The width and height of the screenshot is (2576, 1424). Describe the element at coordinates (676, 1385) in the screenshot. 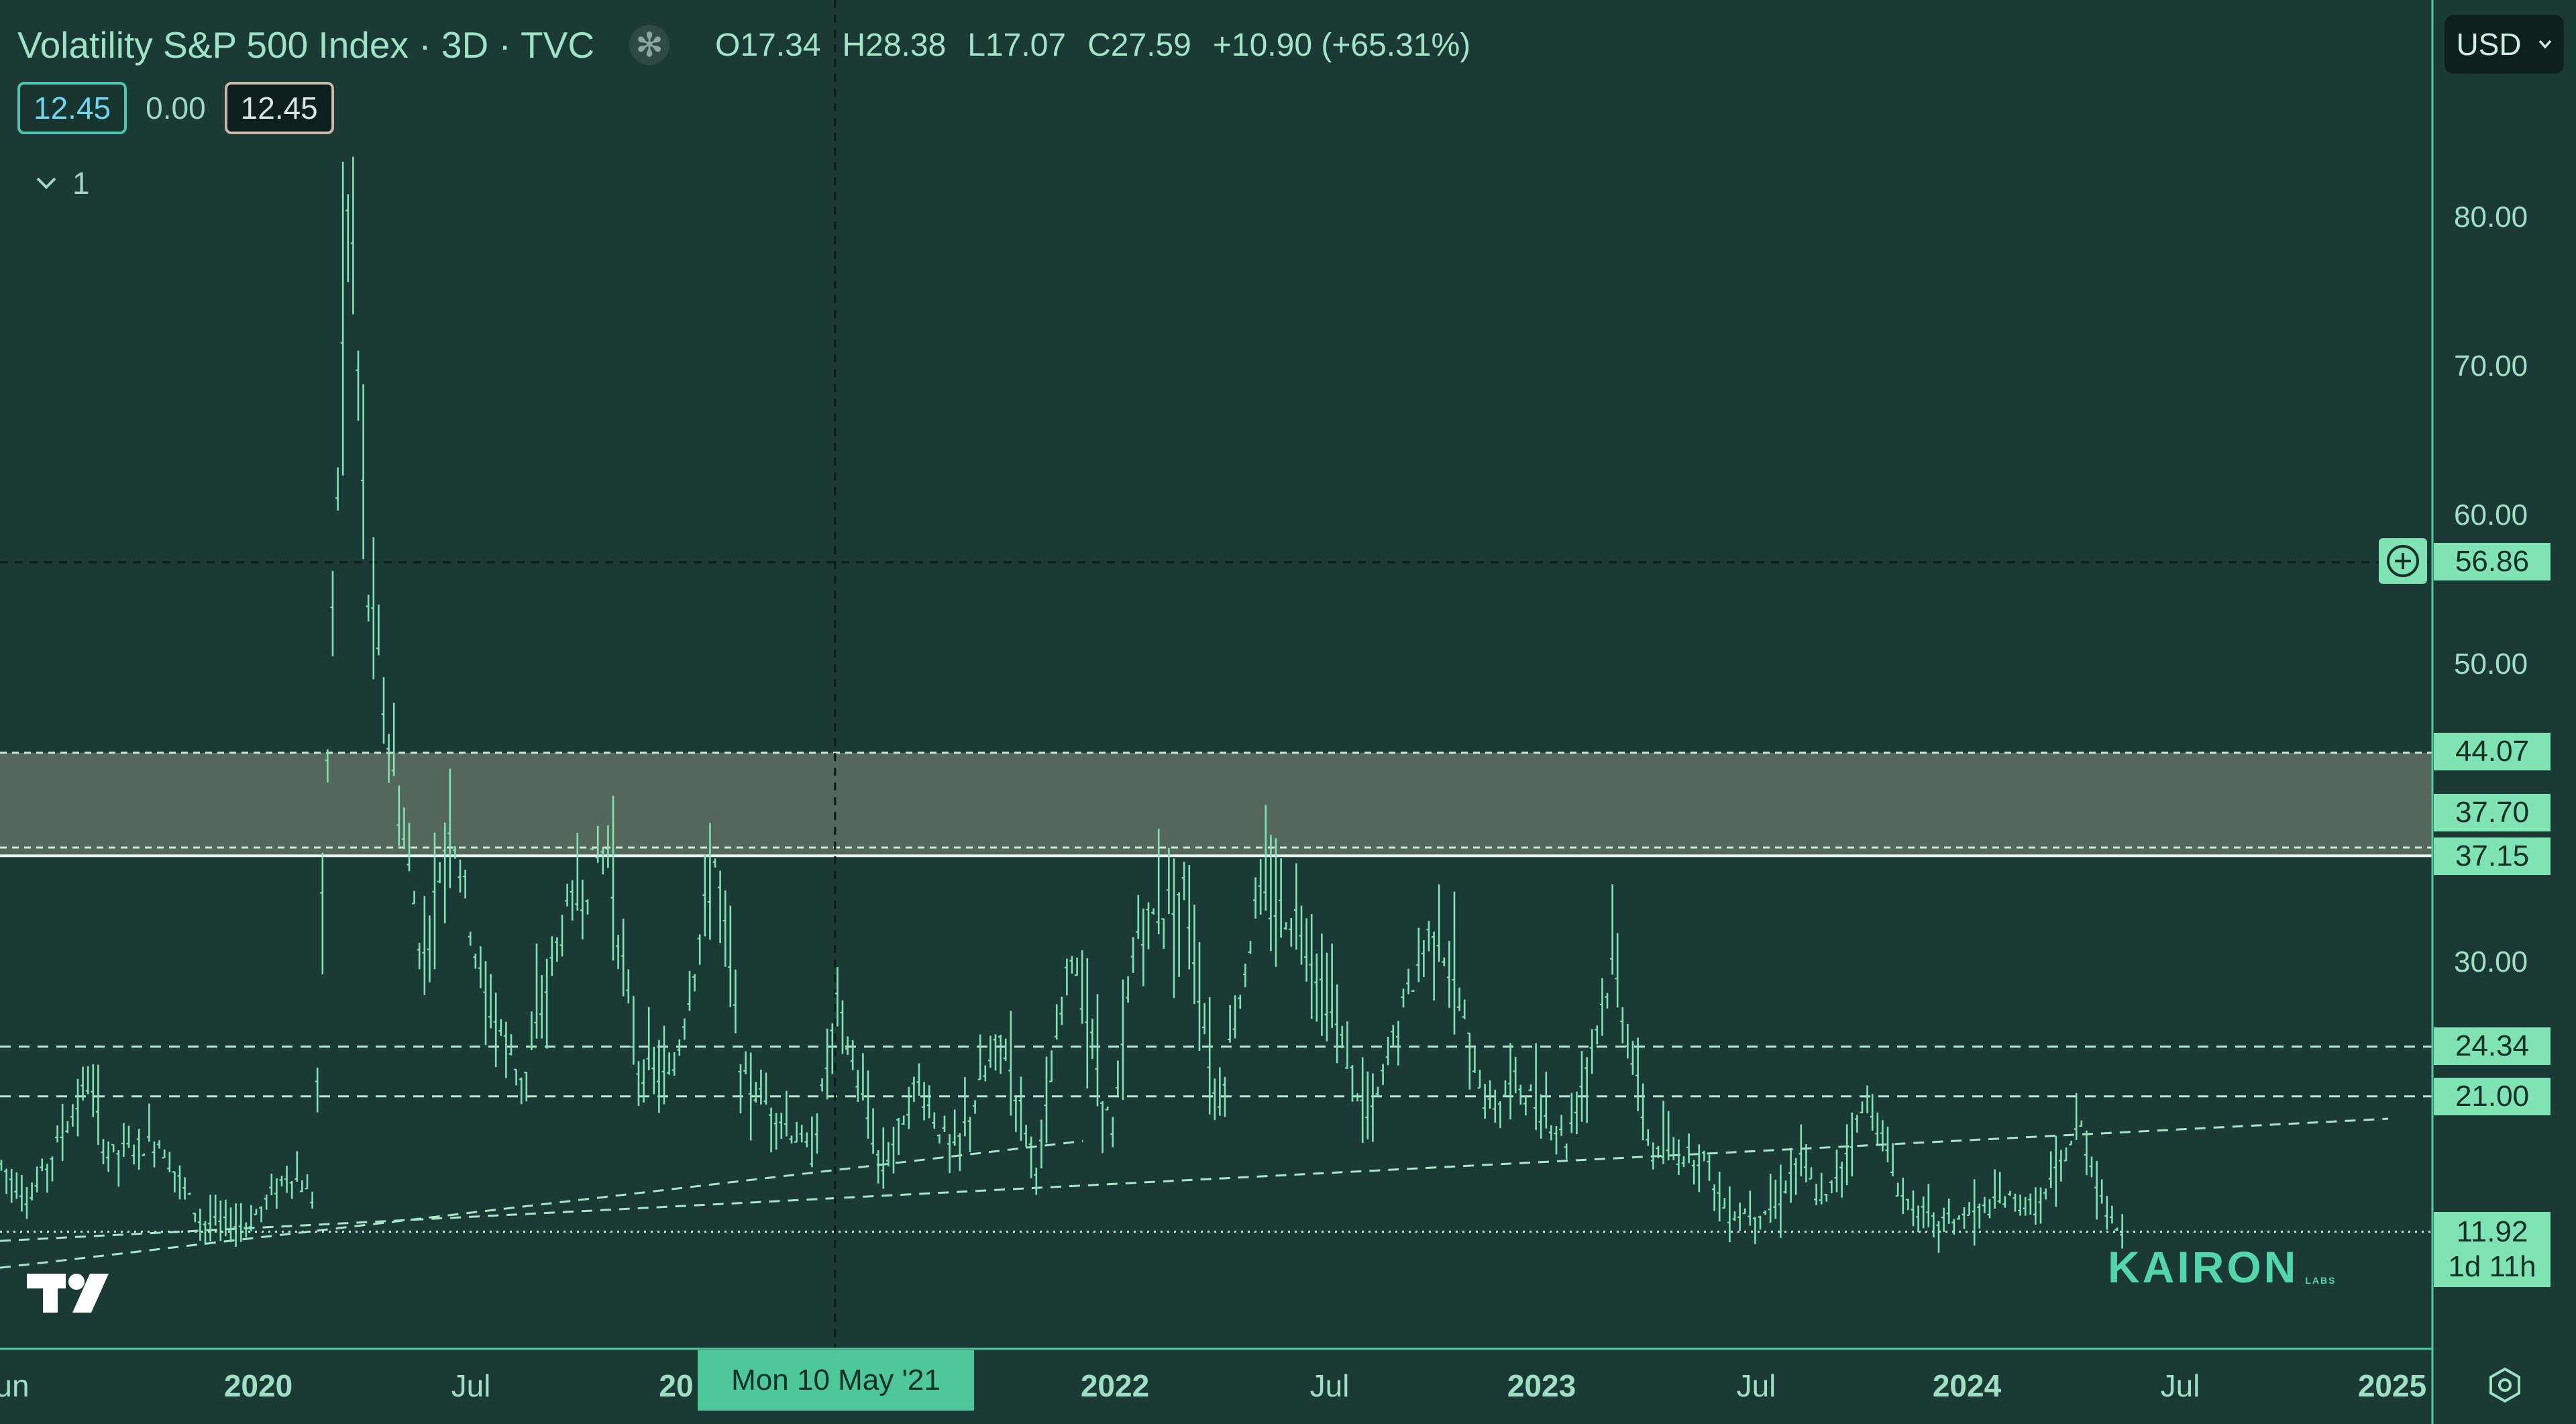

I see `time-tick: 20` at that location.